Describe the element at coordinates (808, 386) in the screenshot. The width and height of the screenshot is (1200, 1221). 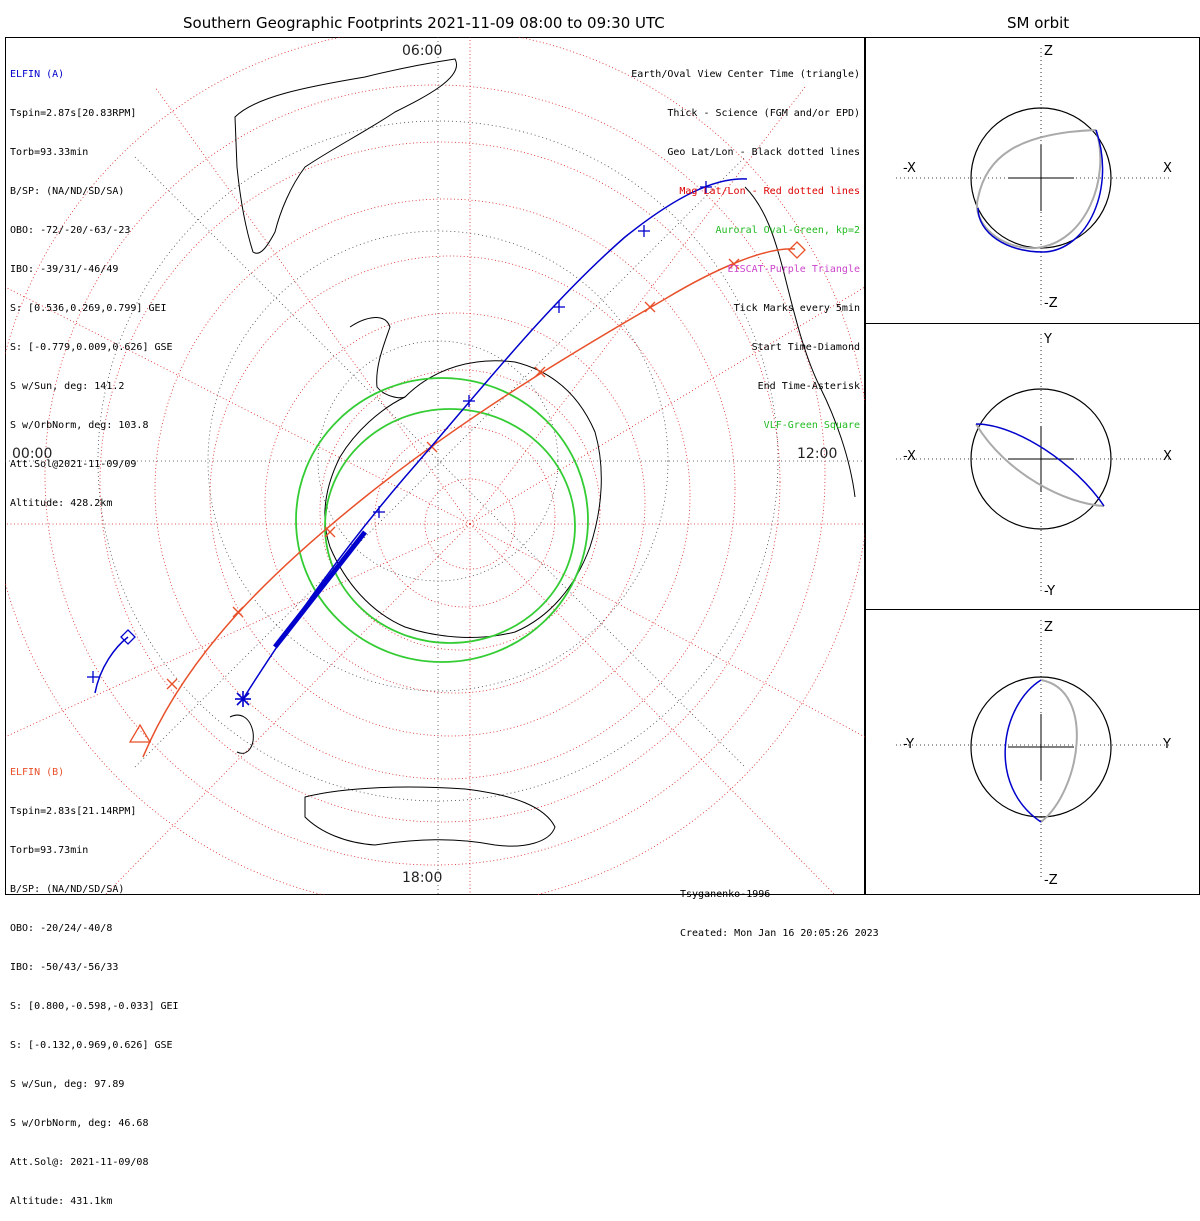
I see `legend-item: End Time-Asterisk` at that location.